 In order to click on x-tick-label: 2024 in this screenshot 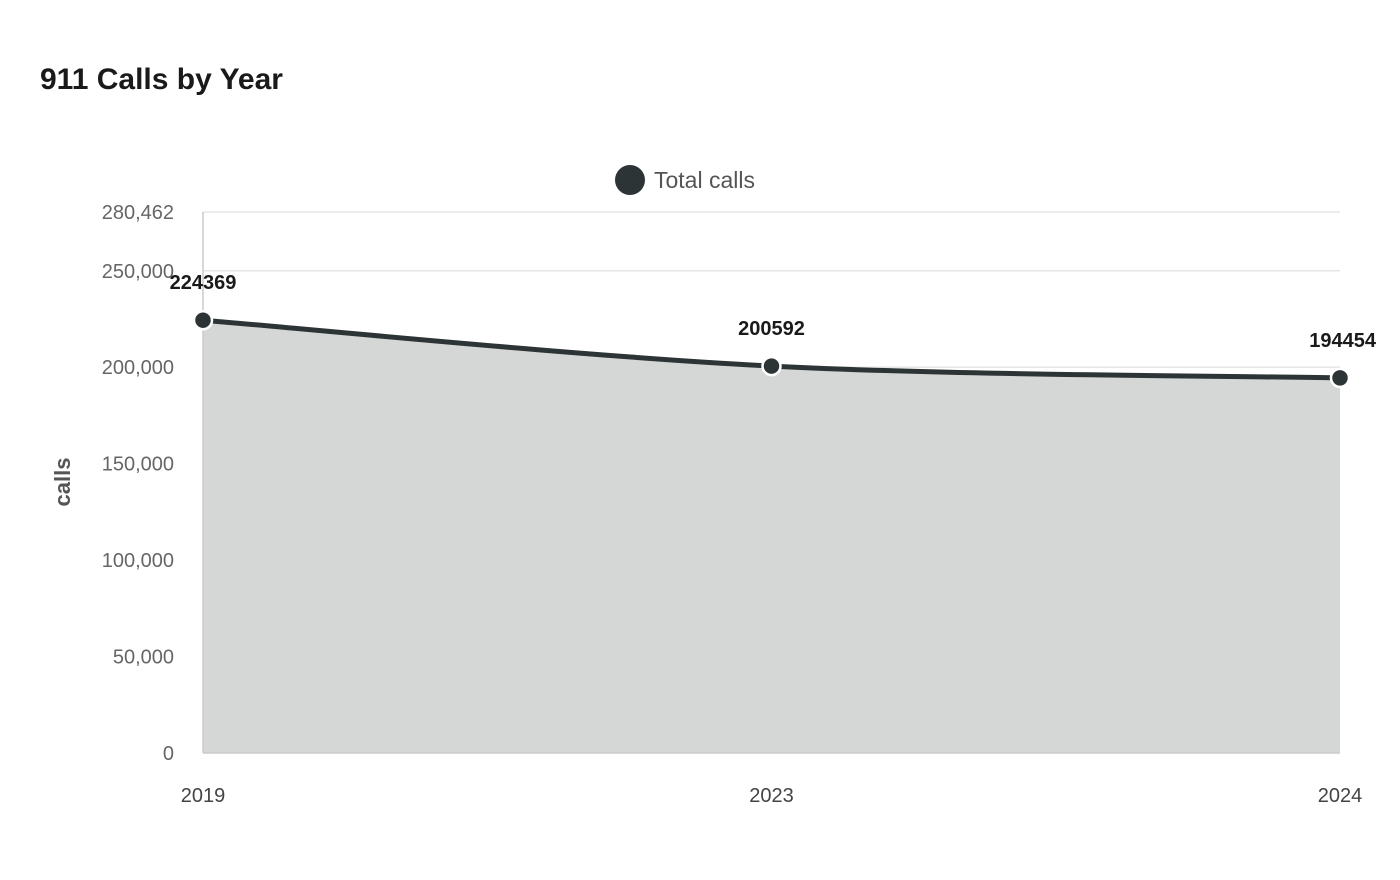, I will do `click(1340, 796)`.